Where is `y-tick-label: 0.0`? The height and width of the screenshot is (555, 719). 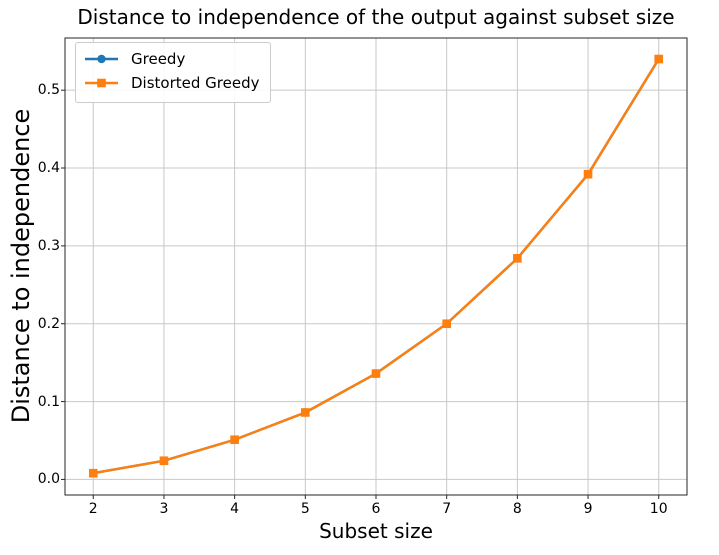 y-tick-label: 0.0 is located at coordinates (48, 479).